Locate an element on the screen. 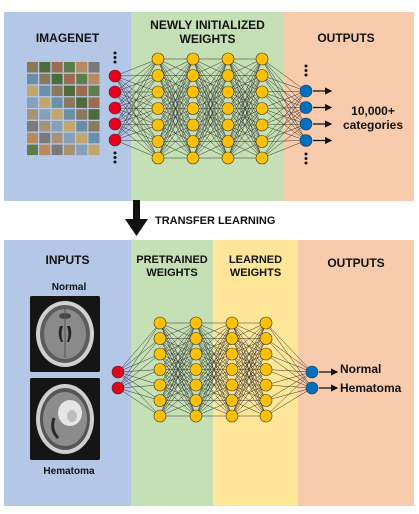  pretrained-weights-label: PRETRAINED WEIGHTS is located at coordinates (172, 267).